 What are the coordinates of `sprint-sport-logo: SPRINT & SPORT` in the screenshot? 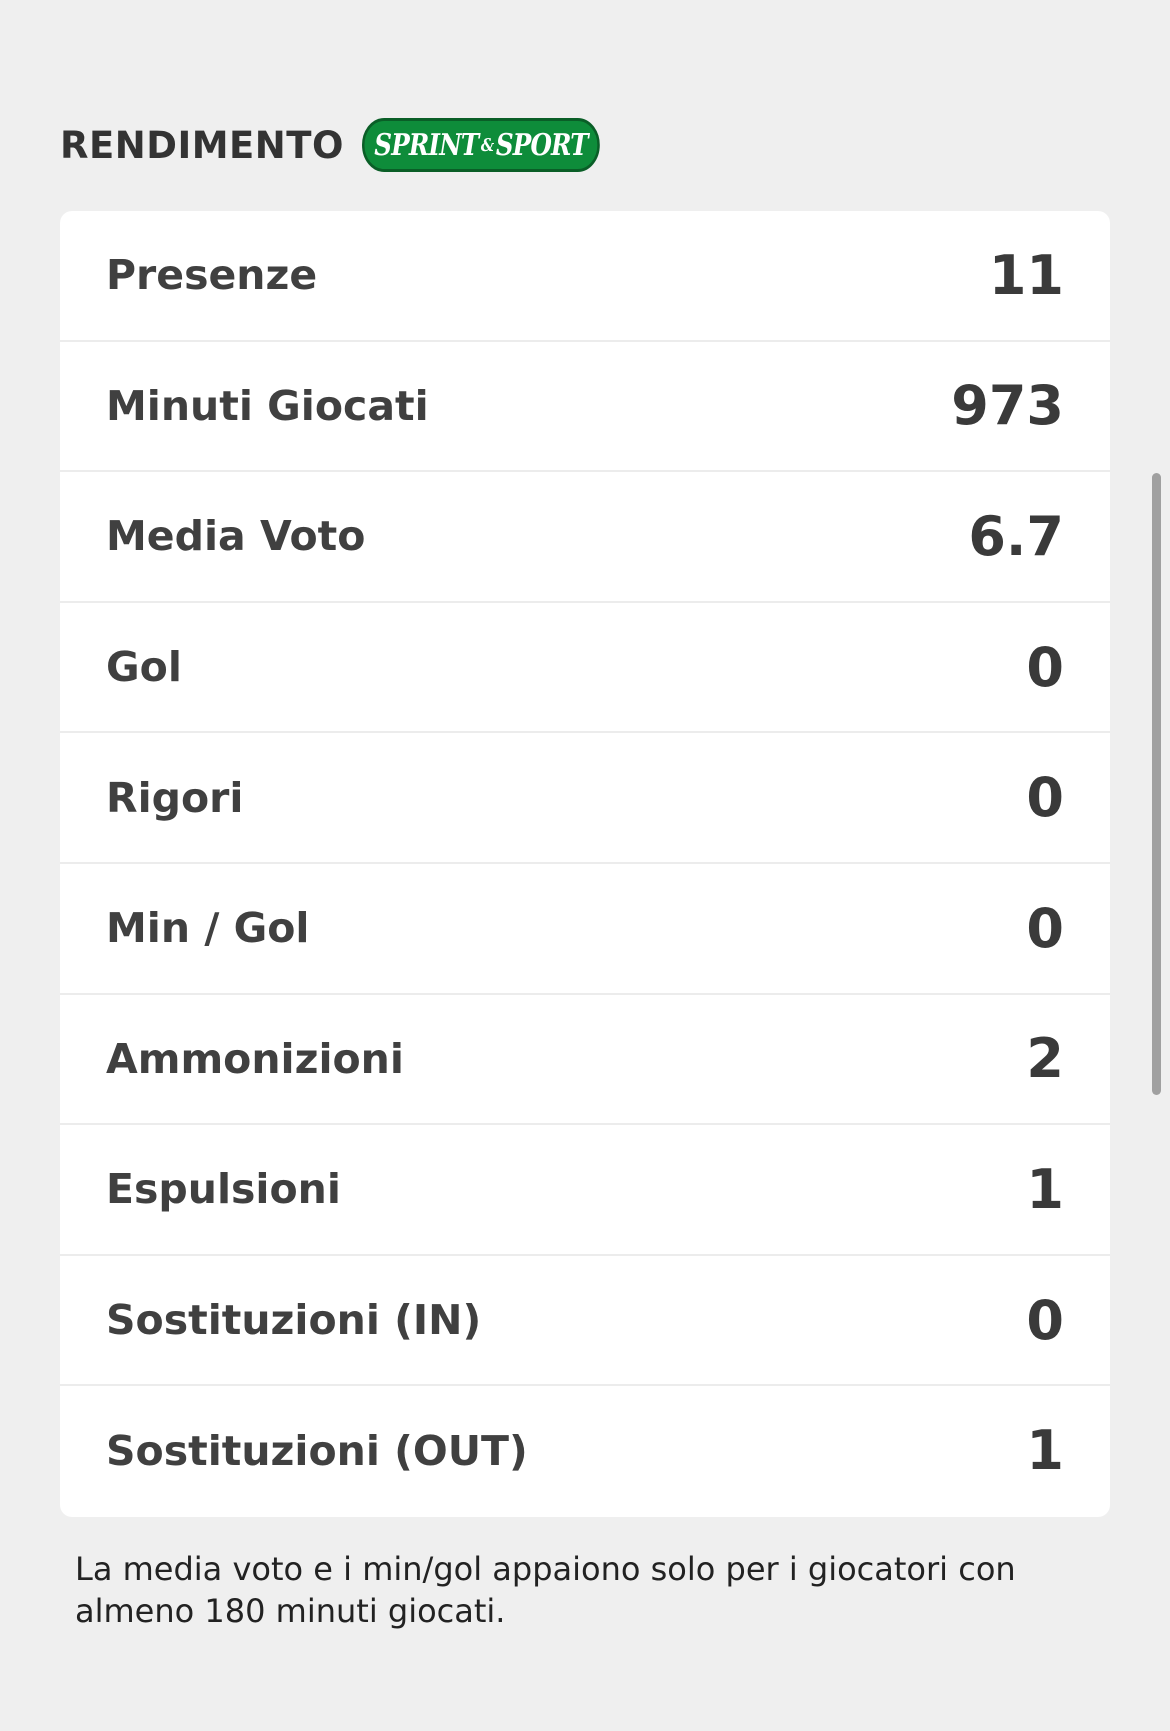 It's located at (481, 145).